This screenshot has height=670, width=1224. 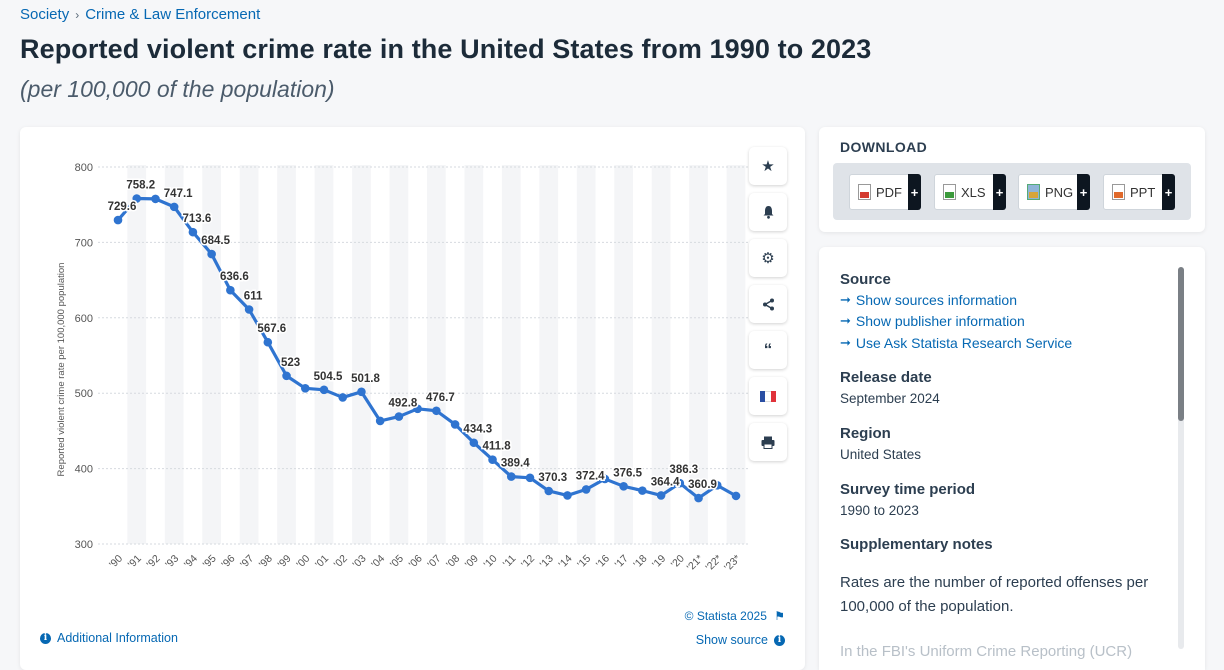 I want to click on x-tick-label: '11, so click(x=510, y=562).